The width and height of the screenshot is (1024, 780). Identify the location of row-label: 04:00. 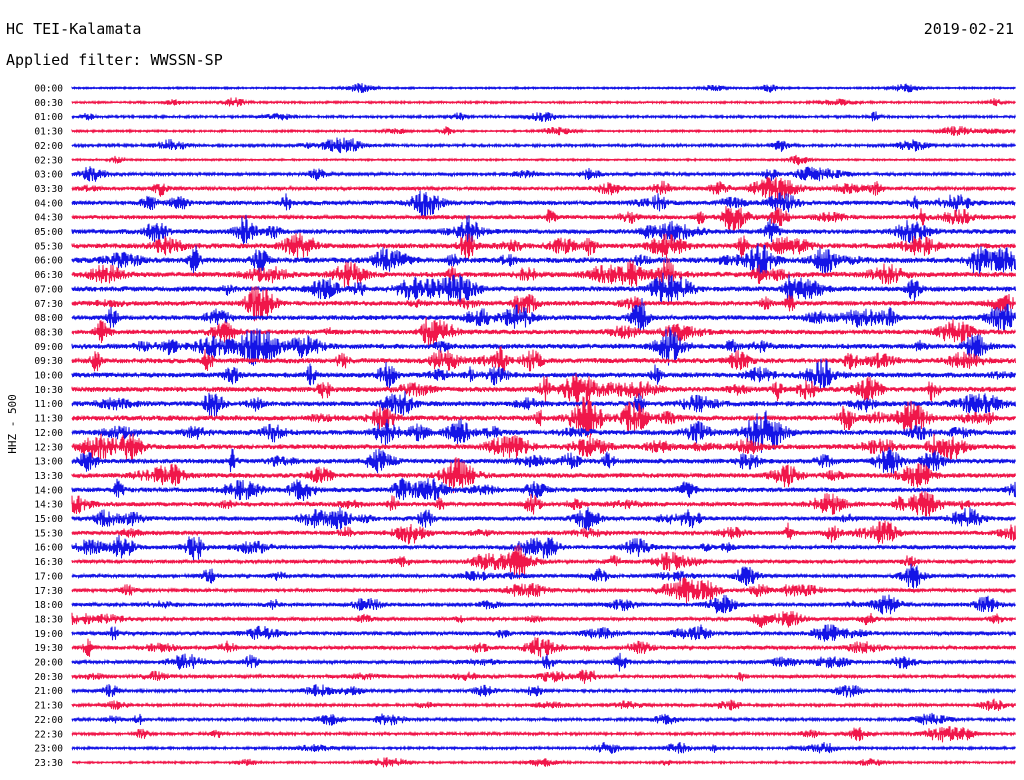
(48, 203).